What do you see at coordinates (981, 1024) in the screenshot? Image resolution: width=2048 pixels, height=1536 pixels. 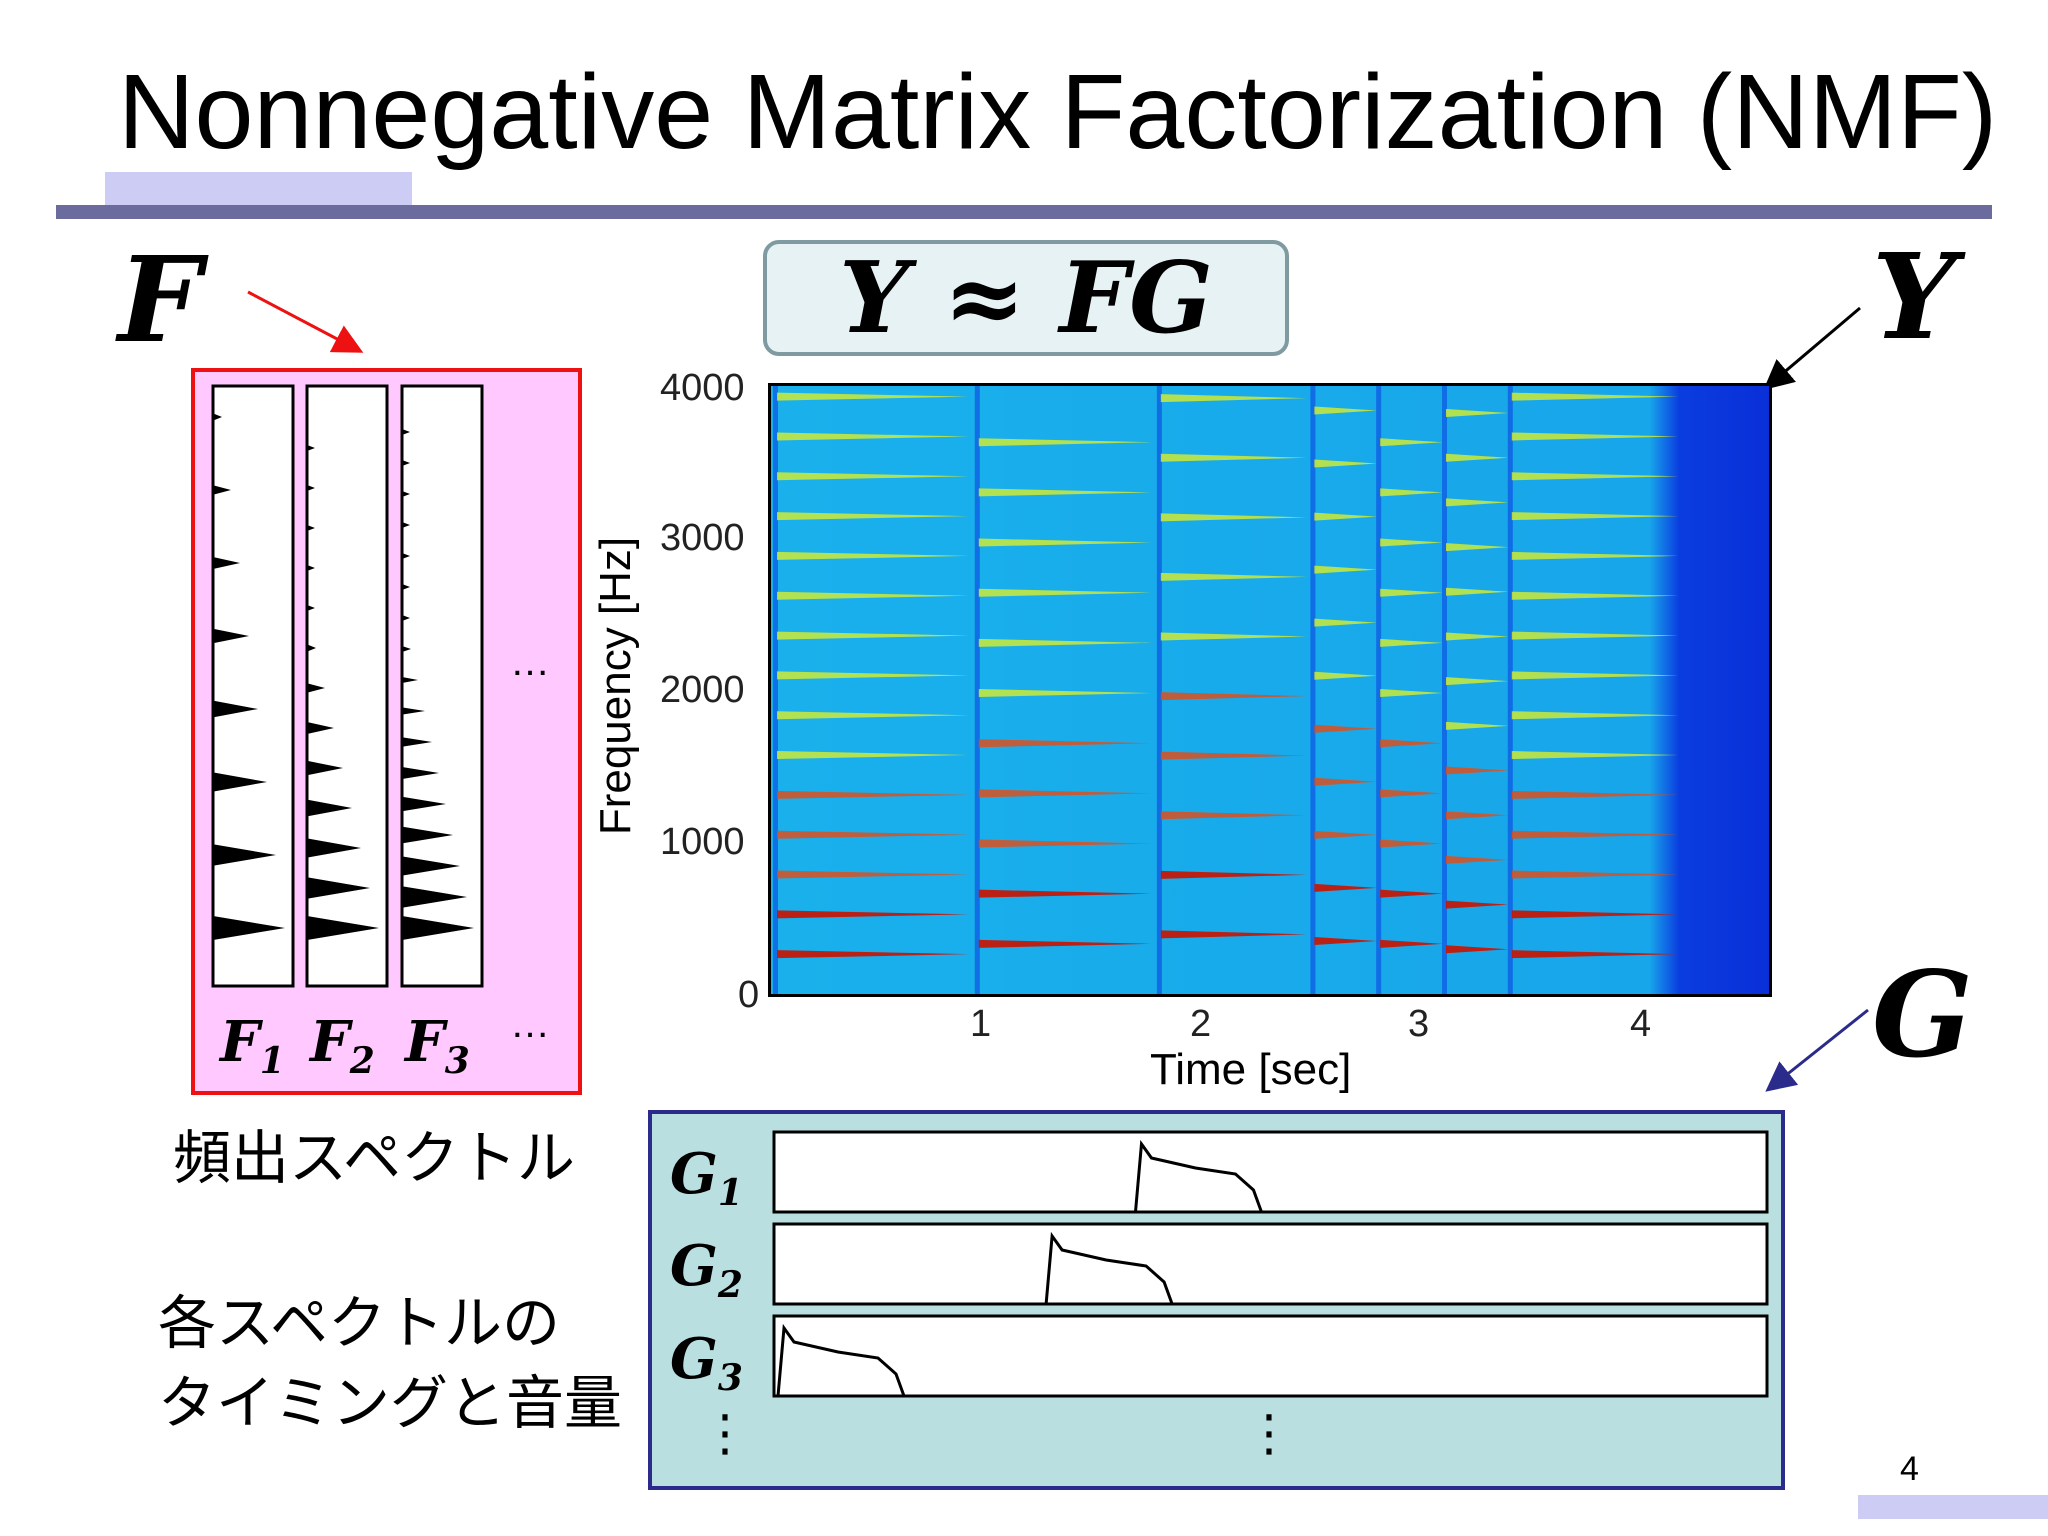 I see `x-tick-1: 1` at bounding box center [981, 1024].